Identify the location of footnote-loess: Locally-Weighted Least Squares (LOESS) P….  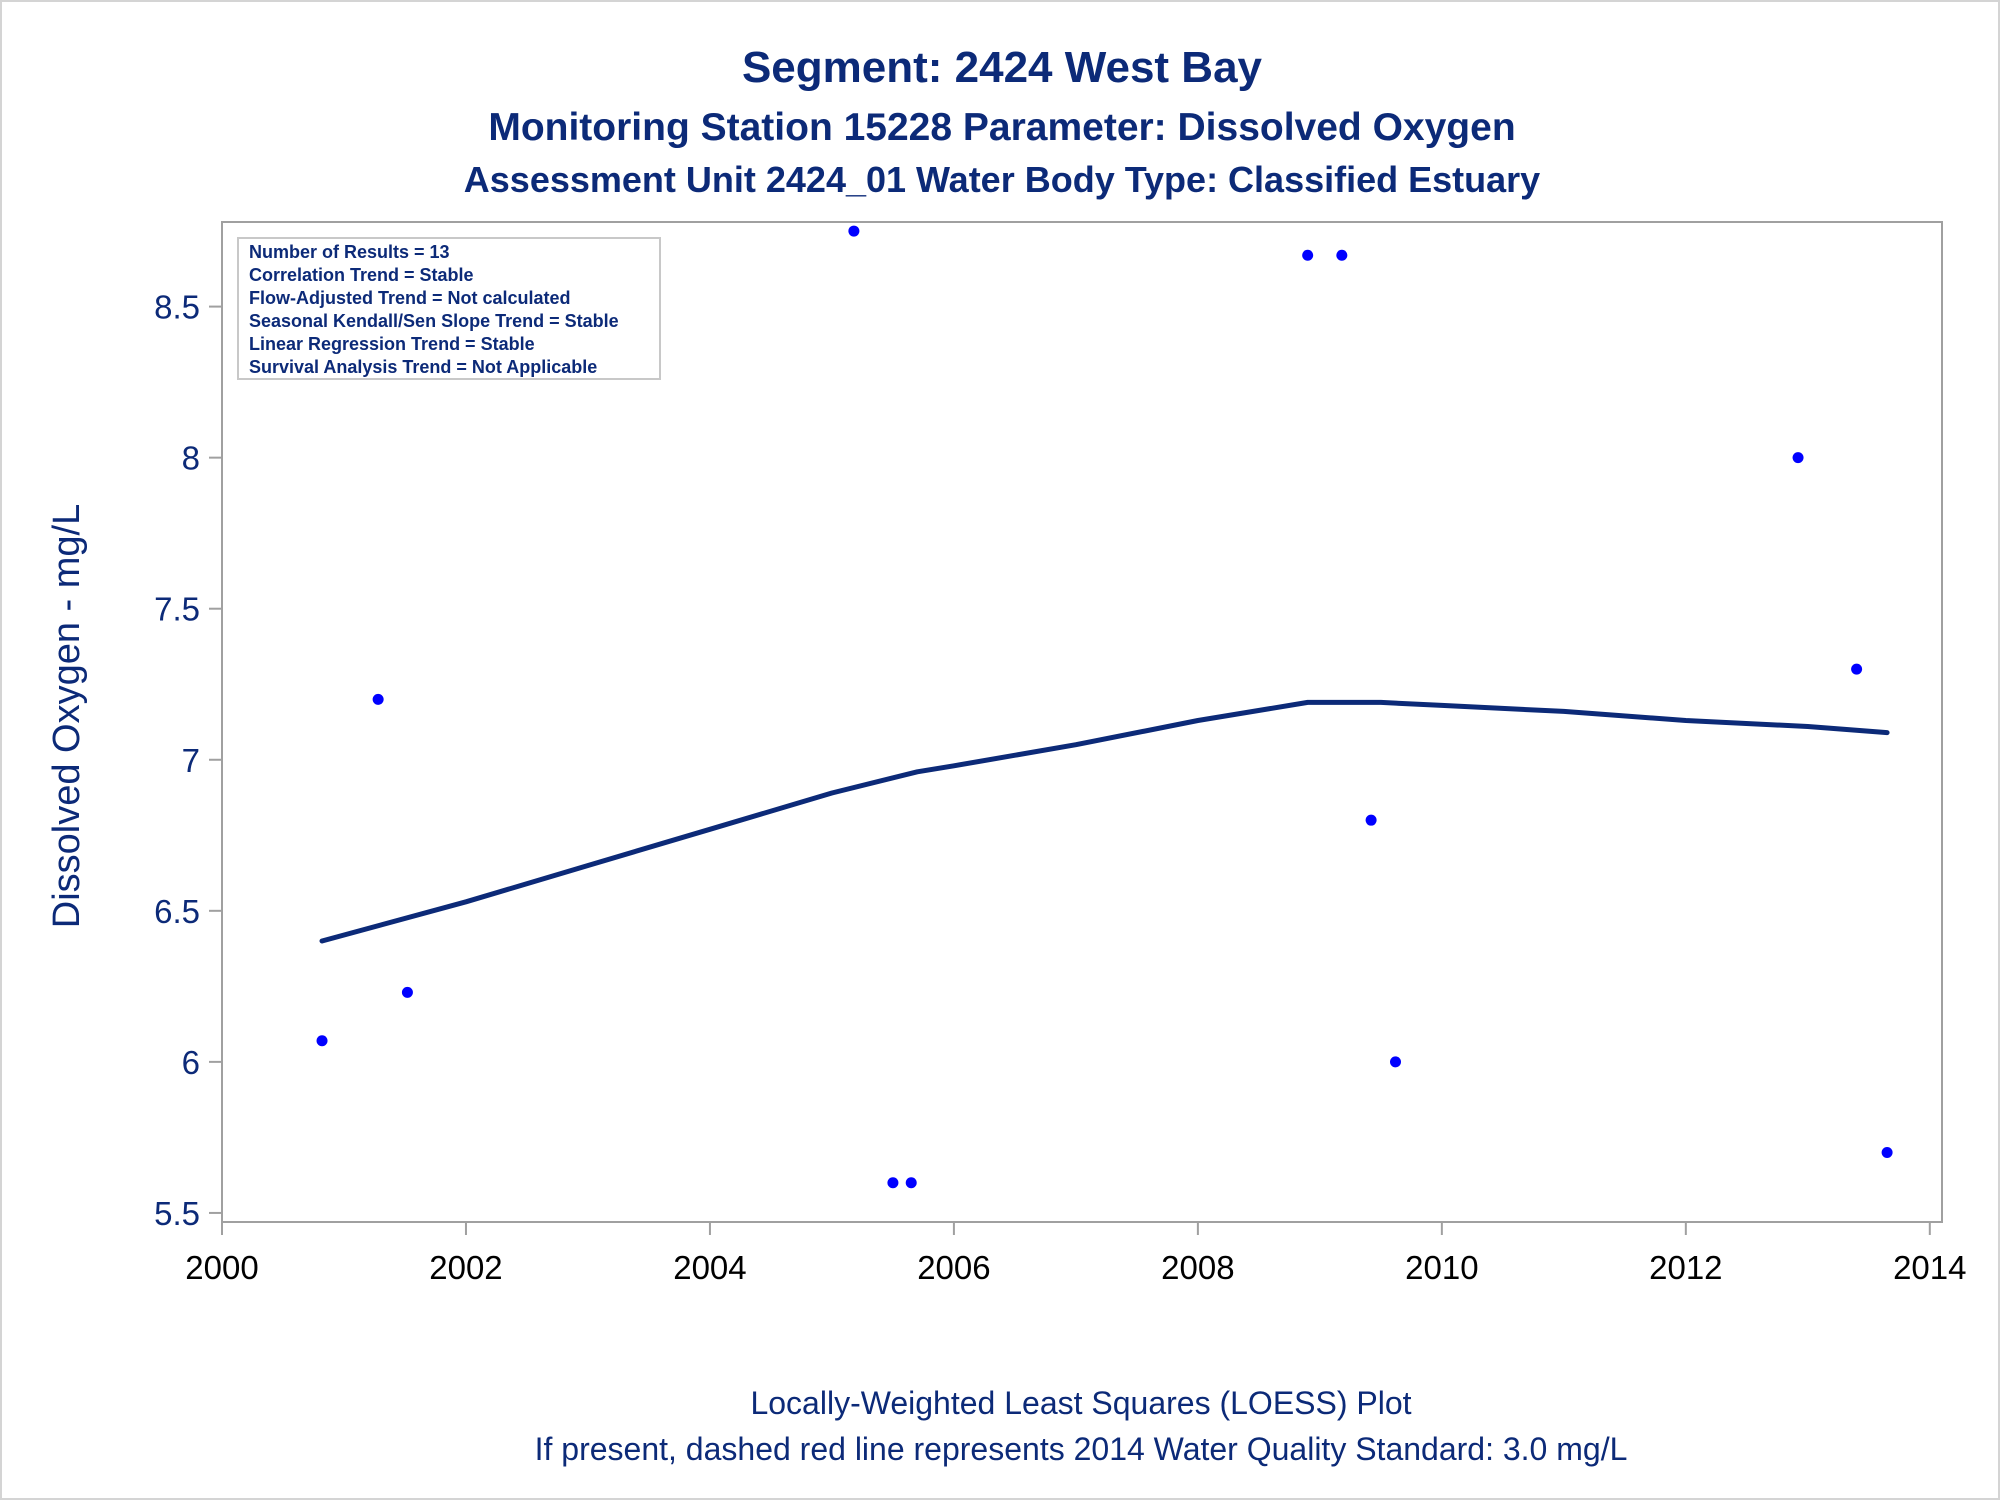
(1080, 1403).